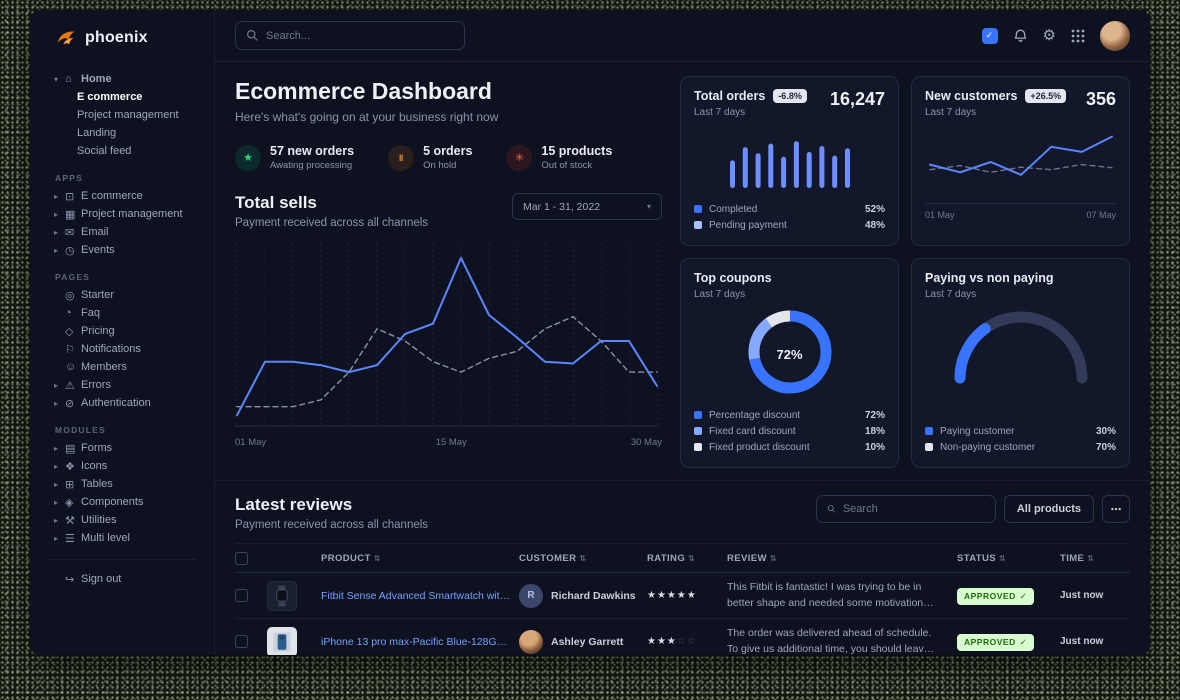  I want to click on apps-grid-button, so click(1078, 36).